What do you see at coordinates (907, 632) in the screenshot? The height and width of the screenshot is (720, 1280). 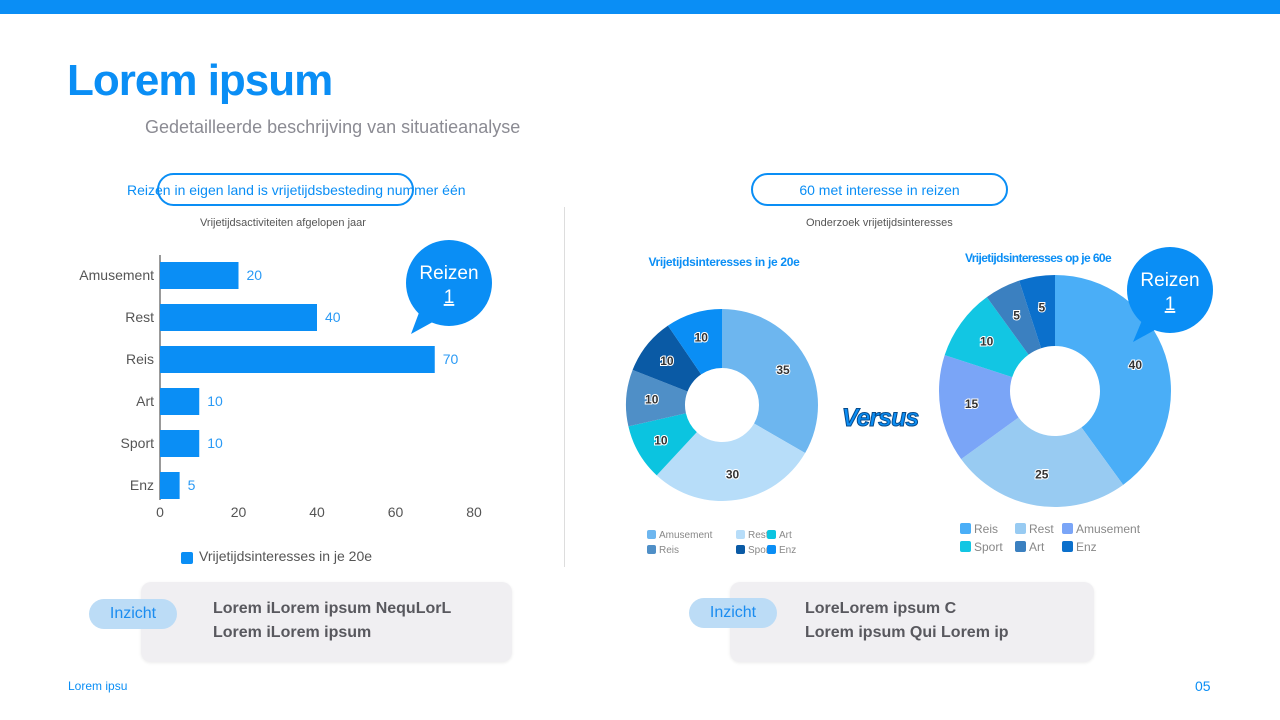 I see `insight-line: Lorem ipsum Qui Lorem ip` at bounding box center [907, 632].